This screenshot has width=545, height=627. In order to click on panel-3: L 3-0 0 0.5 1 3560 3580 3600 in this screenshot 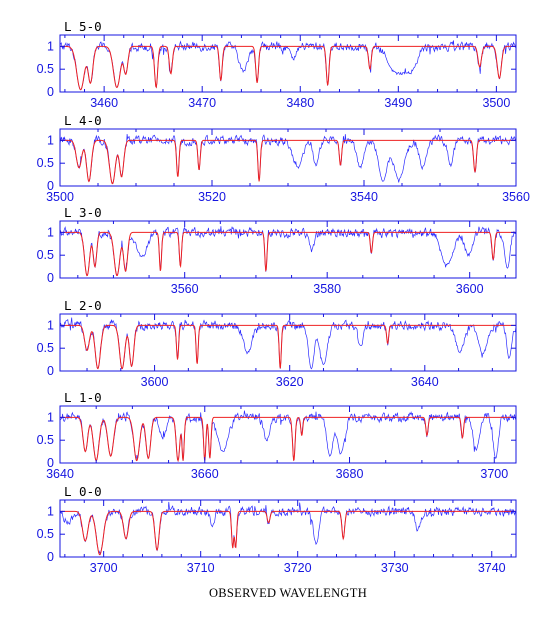, I will do `click(277, 250)`.